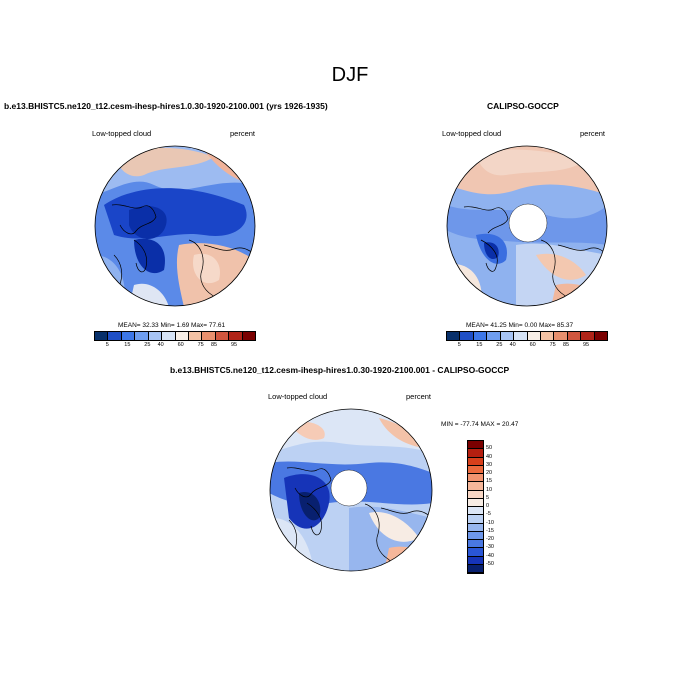 The height and width of the screenshot is (700, 700). What do you see at coordinates (419, 396) in the screenshot?
I see `diff-panel-units: percent` at bounding box center [419, 396].